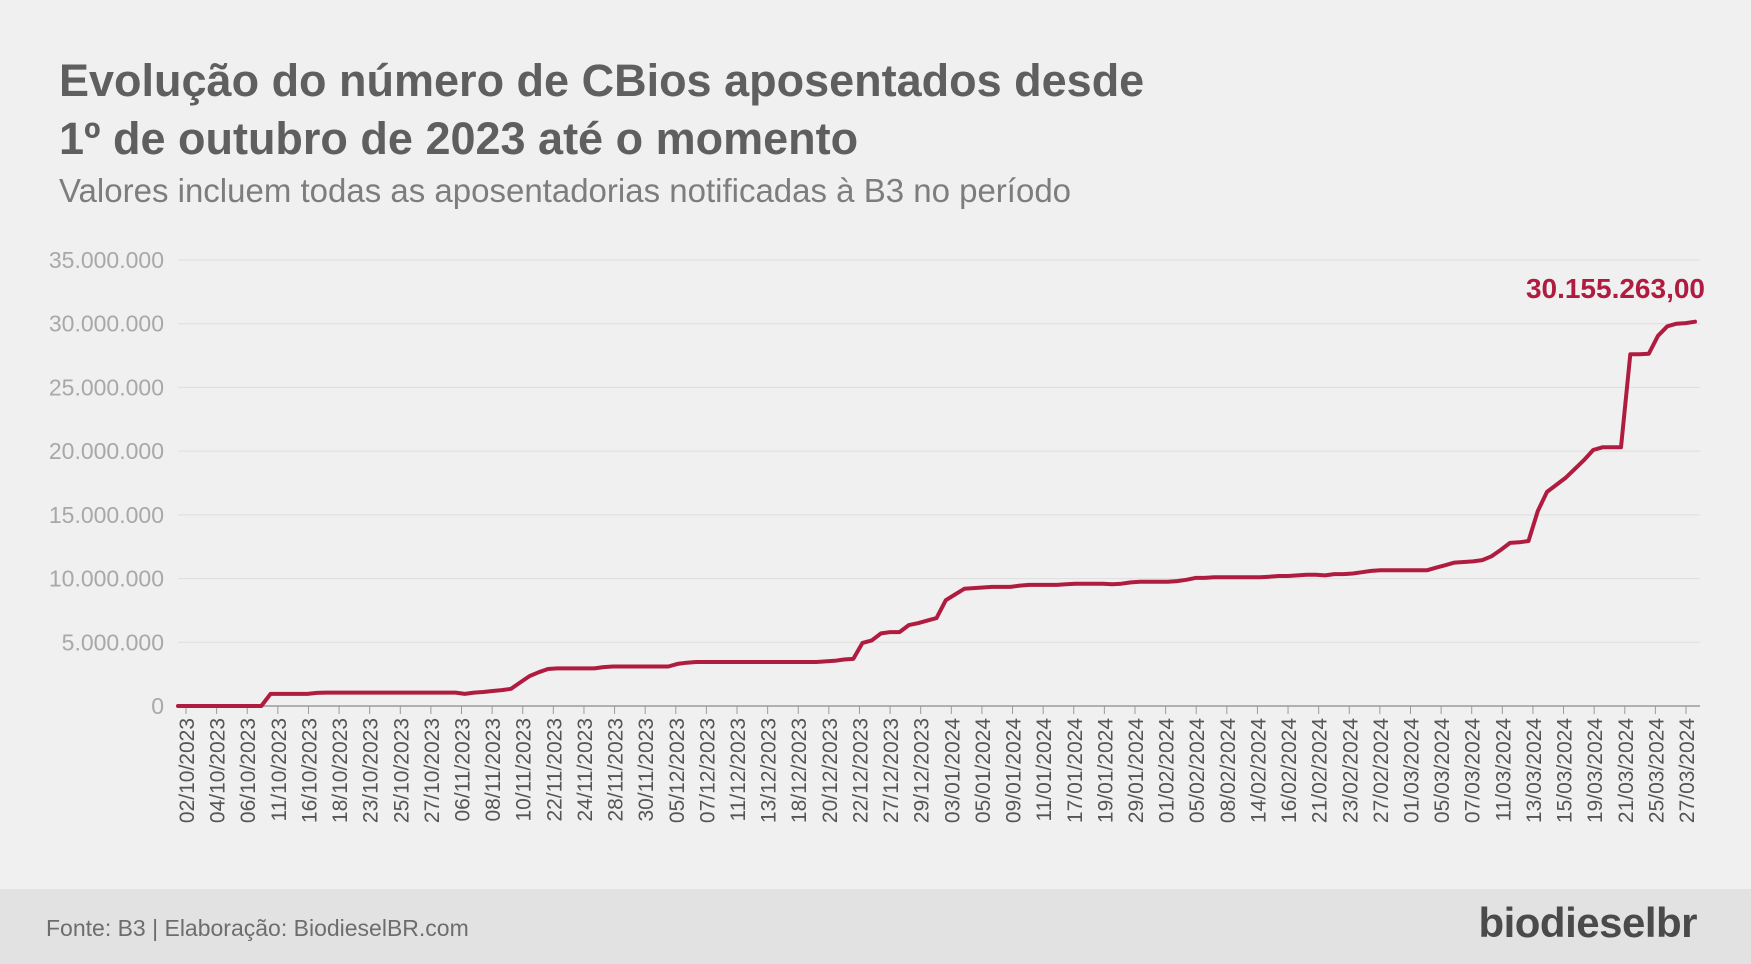 This screenshot has width=1751, height=964. What do you see at coordinates (1656, 770) in the screenshot?
I see `x-tick-label: 25/03/2024` at bounding box center [1656, 770].